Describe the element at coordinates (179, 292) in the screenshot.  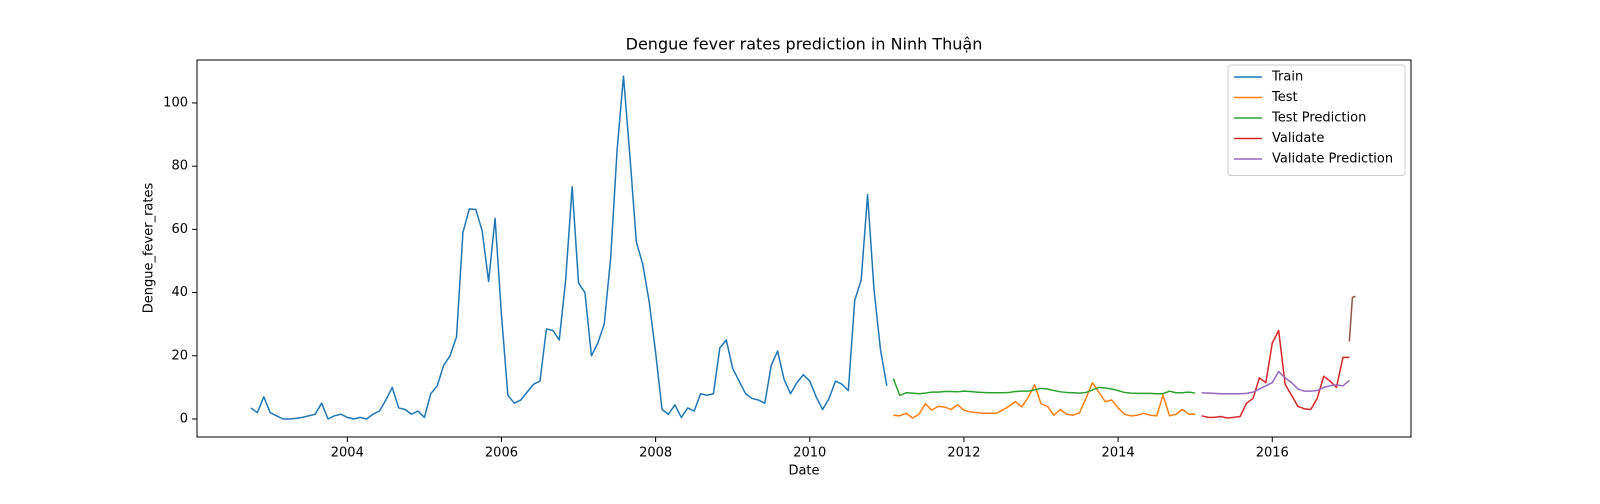
I see `y-tick-label: 40` at that location.